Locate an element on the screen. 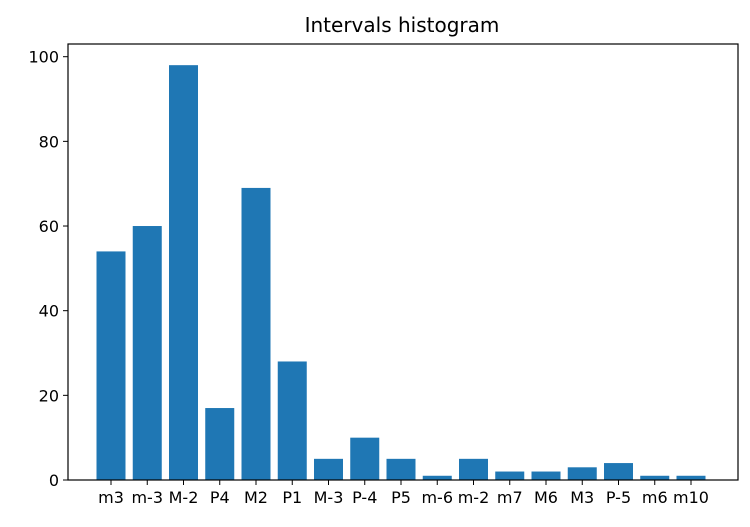 The width and height of the screenshot is (750, 527). bar-P1 is located at coordinates (292, 420).